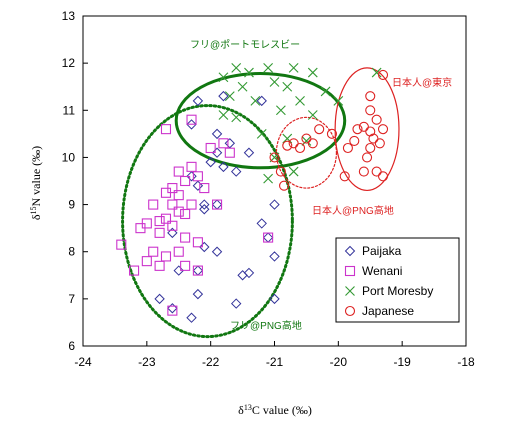 The image size is (513, 439). Describe the element at coordinates (397, 280) in the screenshot. I see `legend: Paijaka Wenani Port Moresby Japanese` at that location.